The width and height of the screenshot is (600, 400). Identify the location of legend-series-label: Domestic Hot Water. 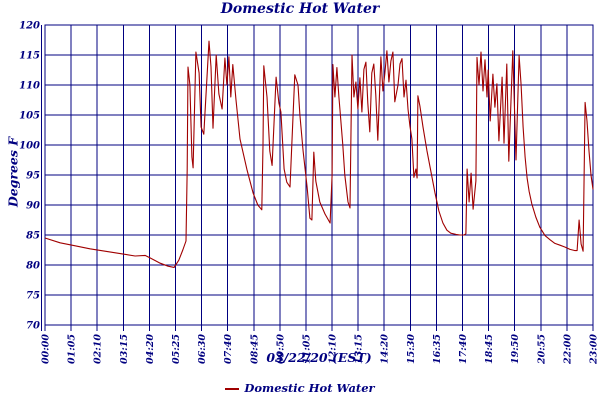
(309, 388).